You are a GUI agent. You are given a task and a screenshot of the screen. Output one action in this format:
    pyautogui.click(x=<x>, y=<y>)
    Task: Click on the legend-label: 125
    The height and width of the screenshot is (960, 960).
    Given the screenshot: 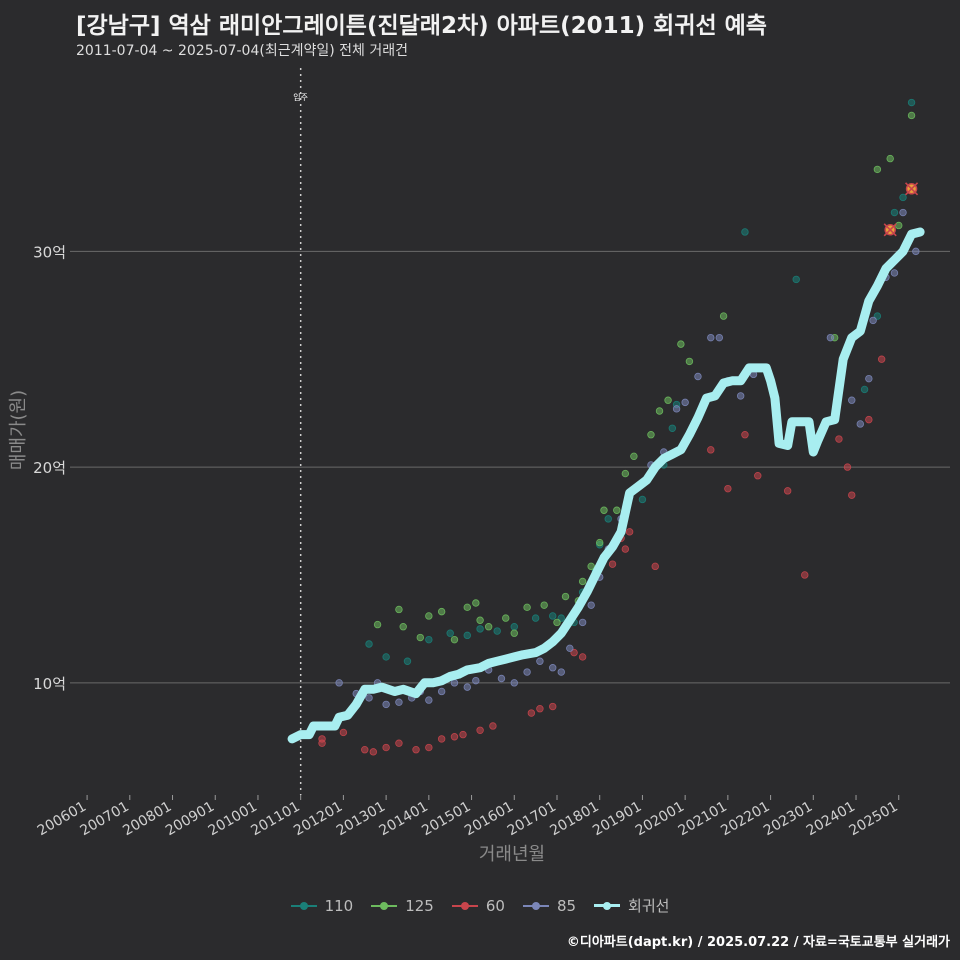 What is the action you would take?
    pyautogui.click(x=419, y=905)
    